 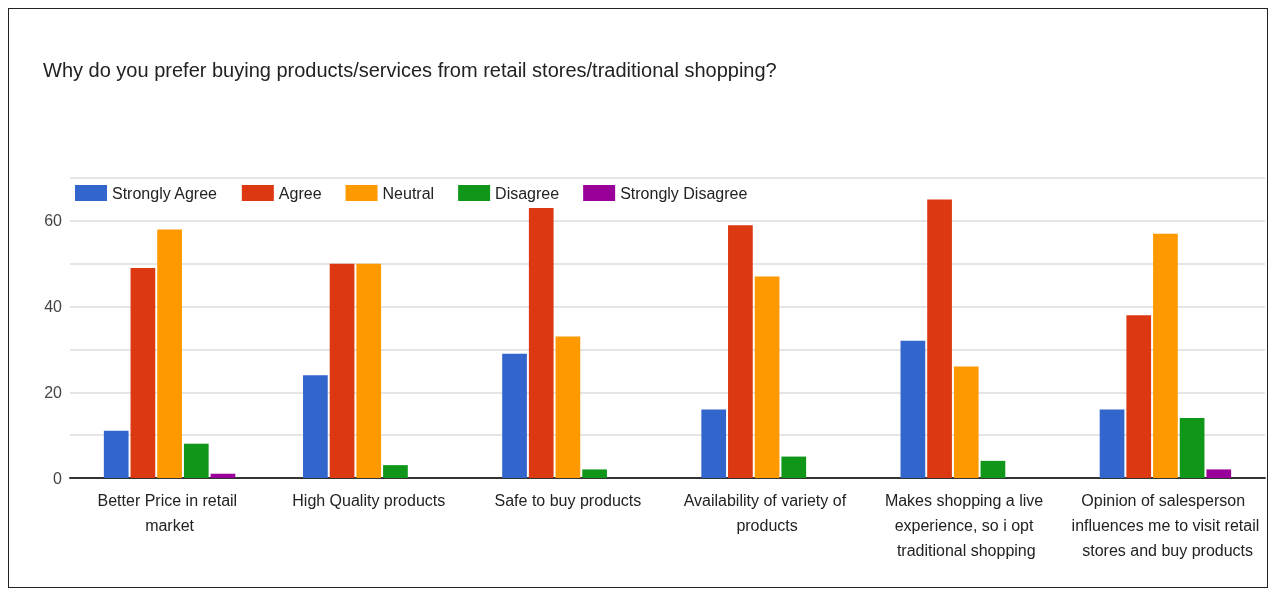 What do you see at coordinates (300, 193) in the screenshot?
I see `legend-label: Agree` at bounding box center [300, 193].